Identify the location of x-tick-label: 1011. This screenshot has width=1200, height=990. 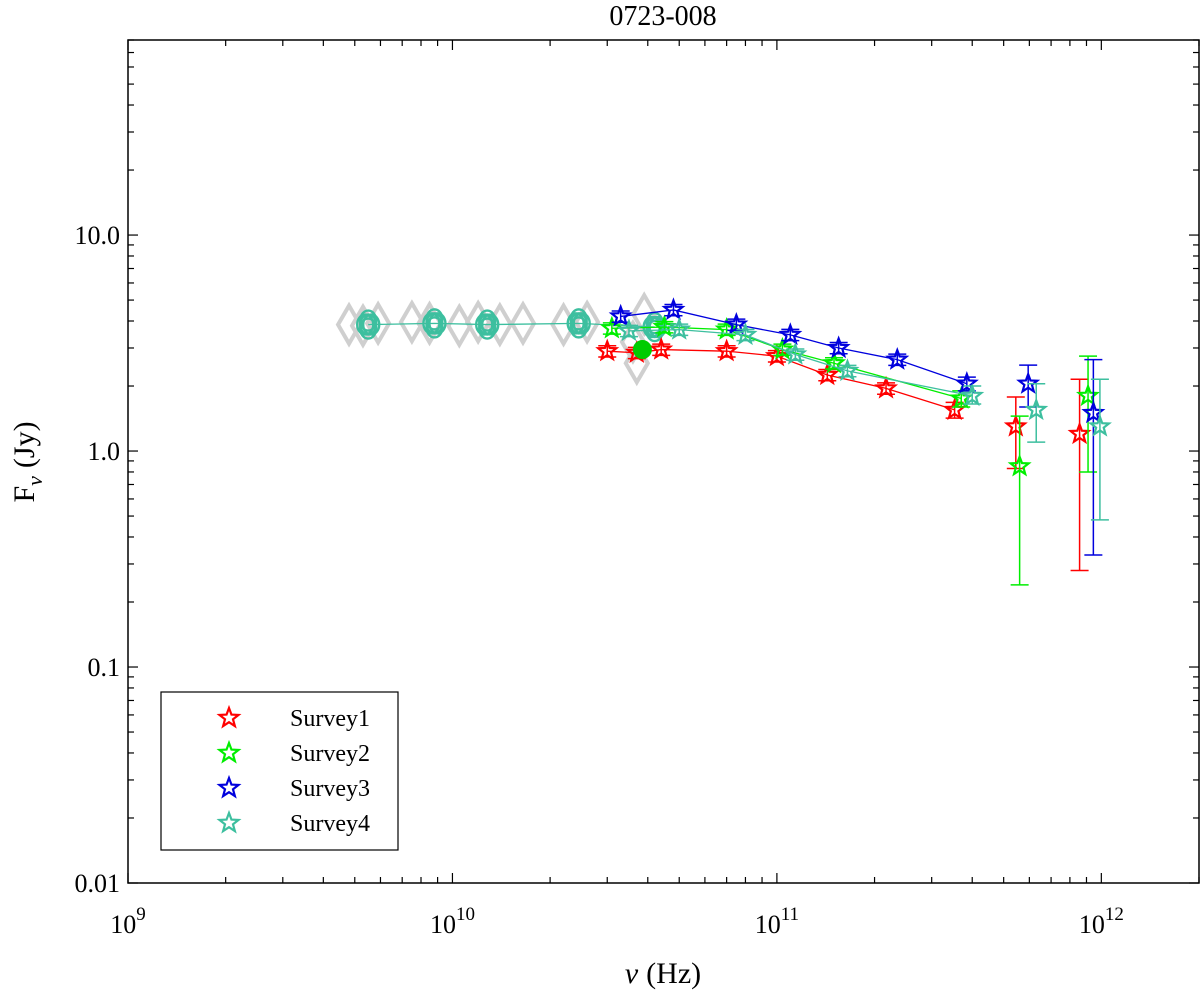
(777, 921).